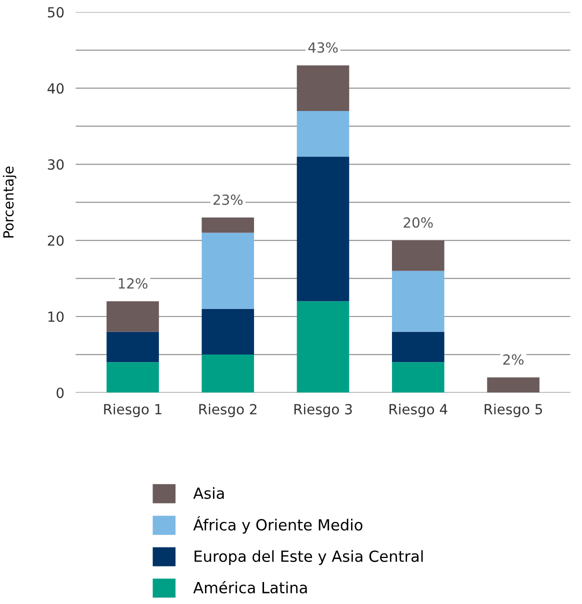  I want to click on y-tick-label: 0, so click(60, 393).